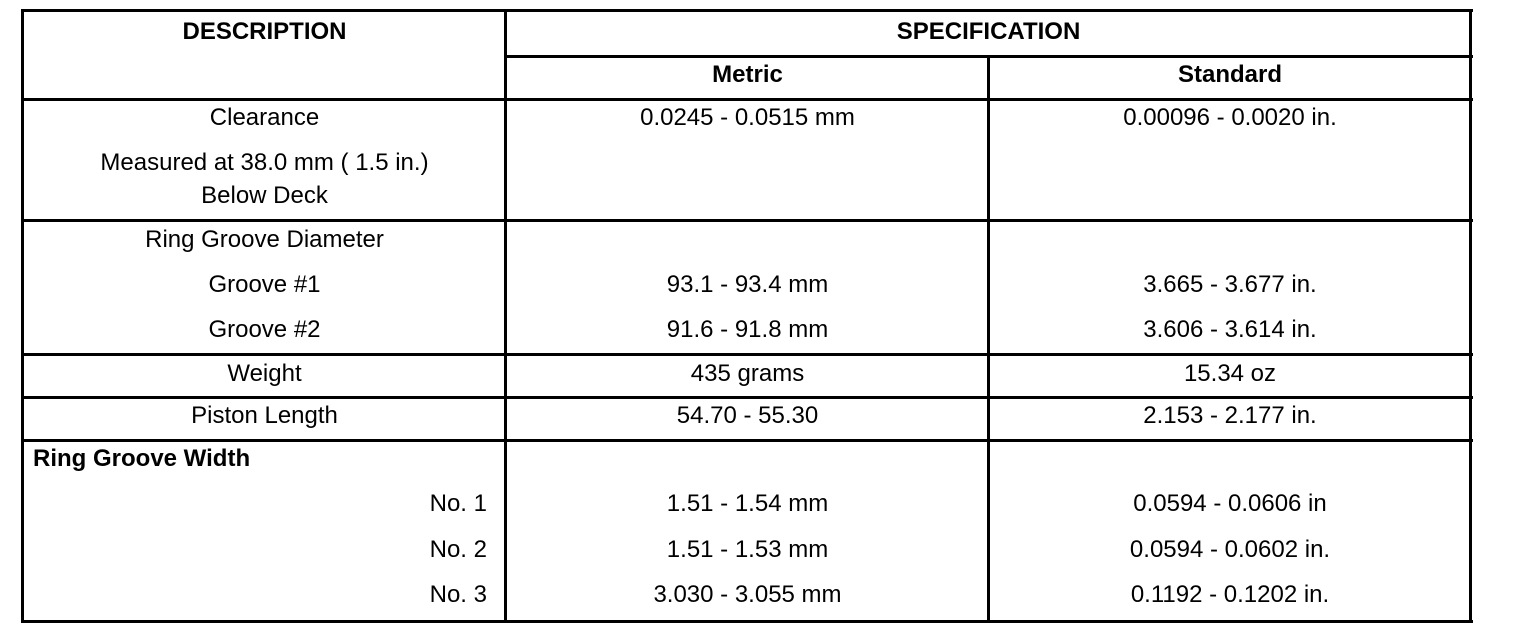  Describe the element at coordinates (747, 549) in the screenshot. I see `cell: 1.51 - 1.53 mm` at that location.